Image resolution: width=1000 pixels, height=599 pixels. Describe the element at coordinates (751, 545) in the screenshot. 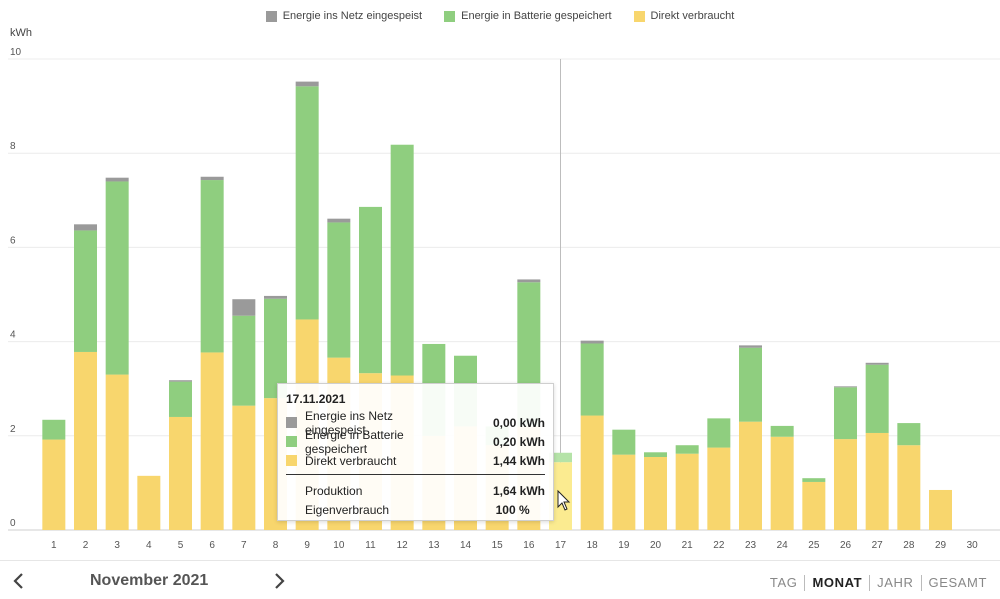

I see `x-tick-label: 23` at that location.